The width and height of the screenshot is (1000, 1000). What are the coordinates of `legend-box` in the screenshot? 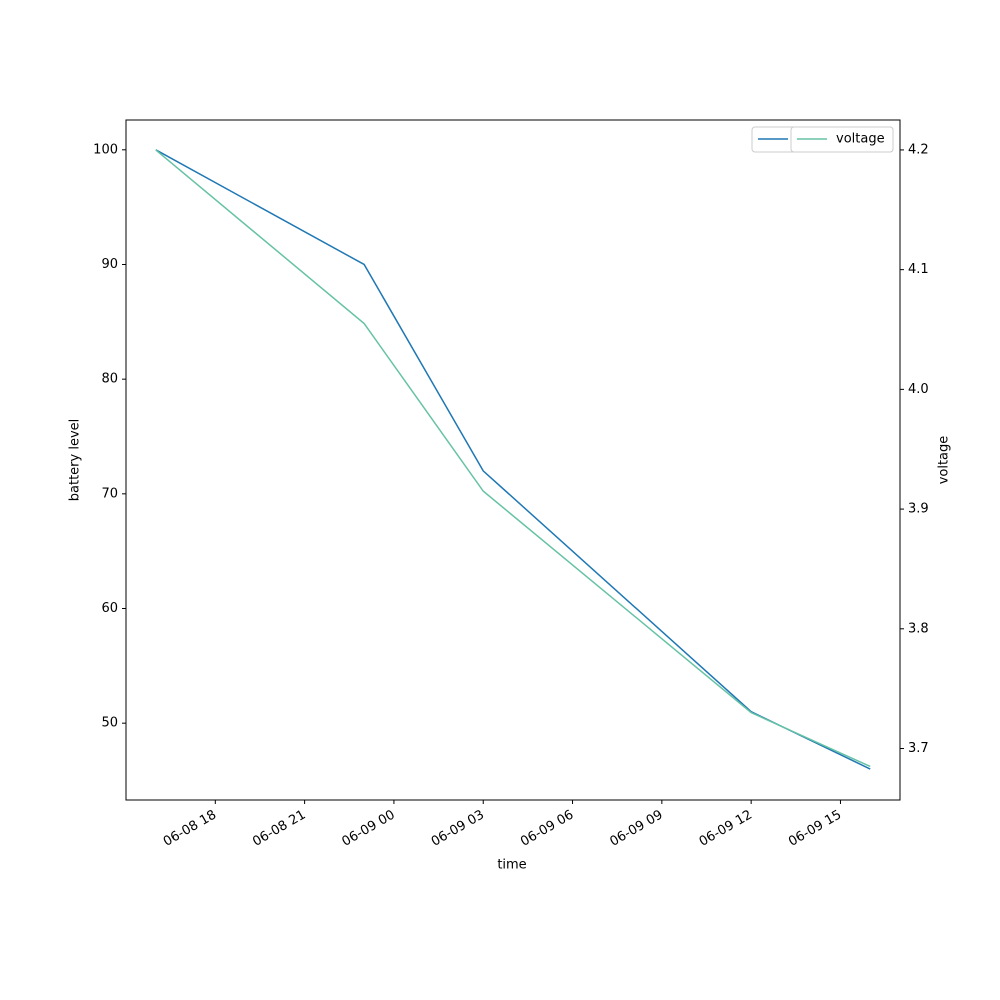 It's located at (842, 139).